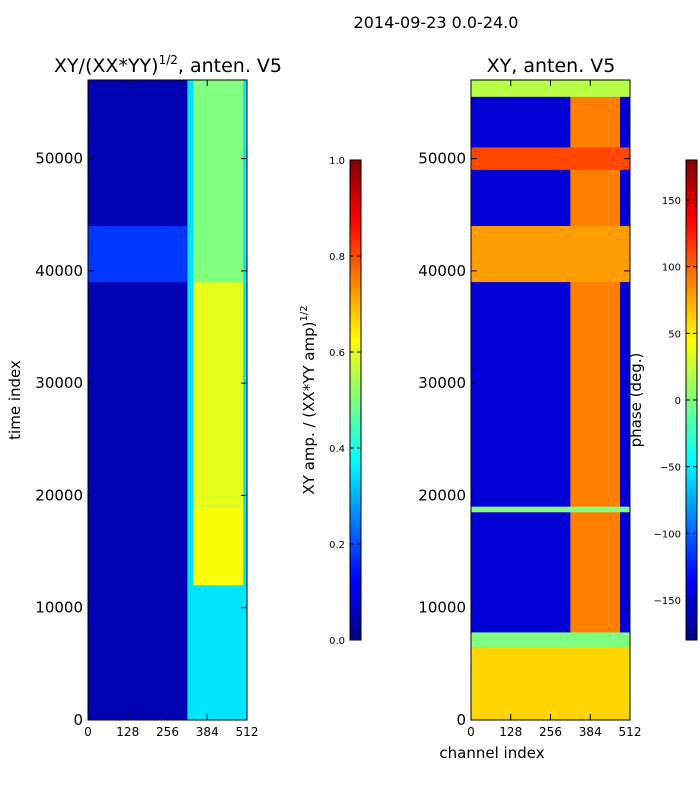  Describe the element at coordinates (674, 334) in the screenshot. I see `phase-cbtick-label-4: 50` at that location.